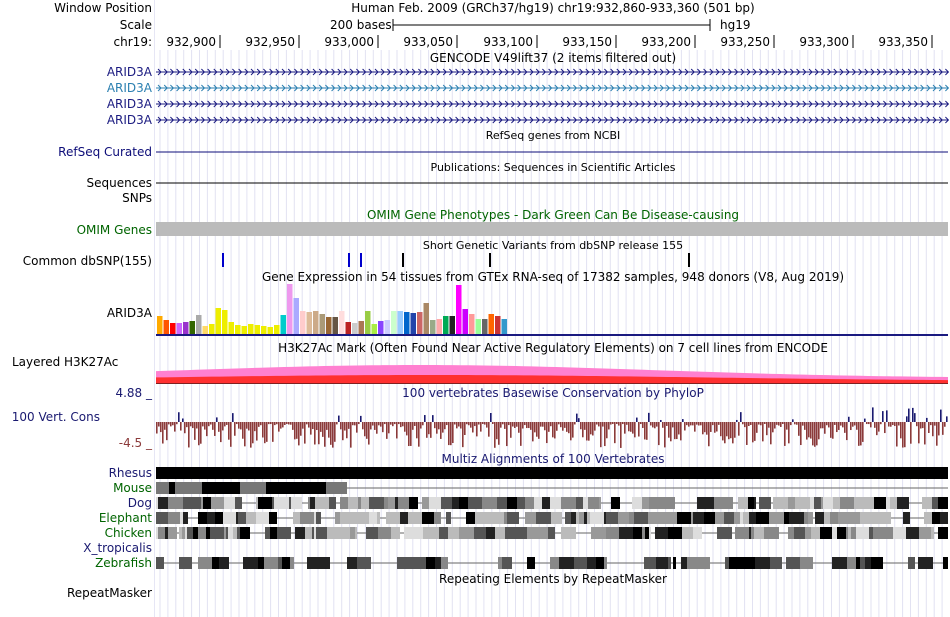  Describe the element at coordinates (55, 417) in the screenshot. I see `cons-track-label: 100 Vert. Cons` at that location.